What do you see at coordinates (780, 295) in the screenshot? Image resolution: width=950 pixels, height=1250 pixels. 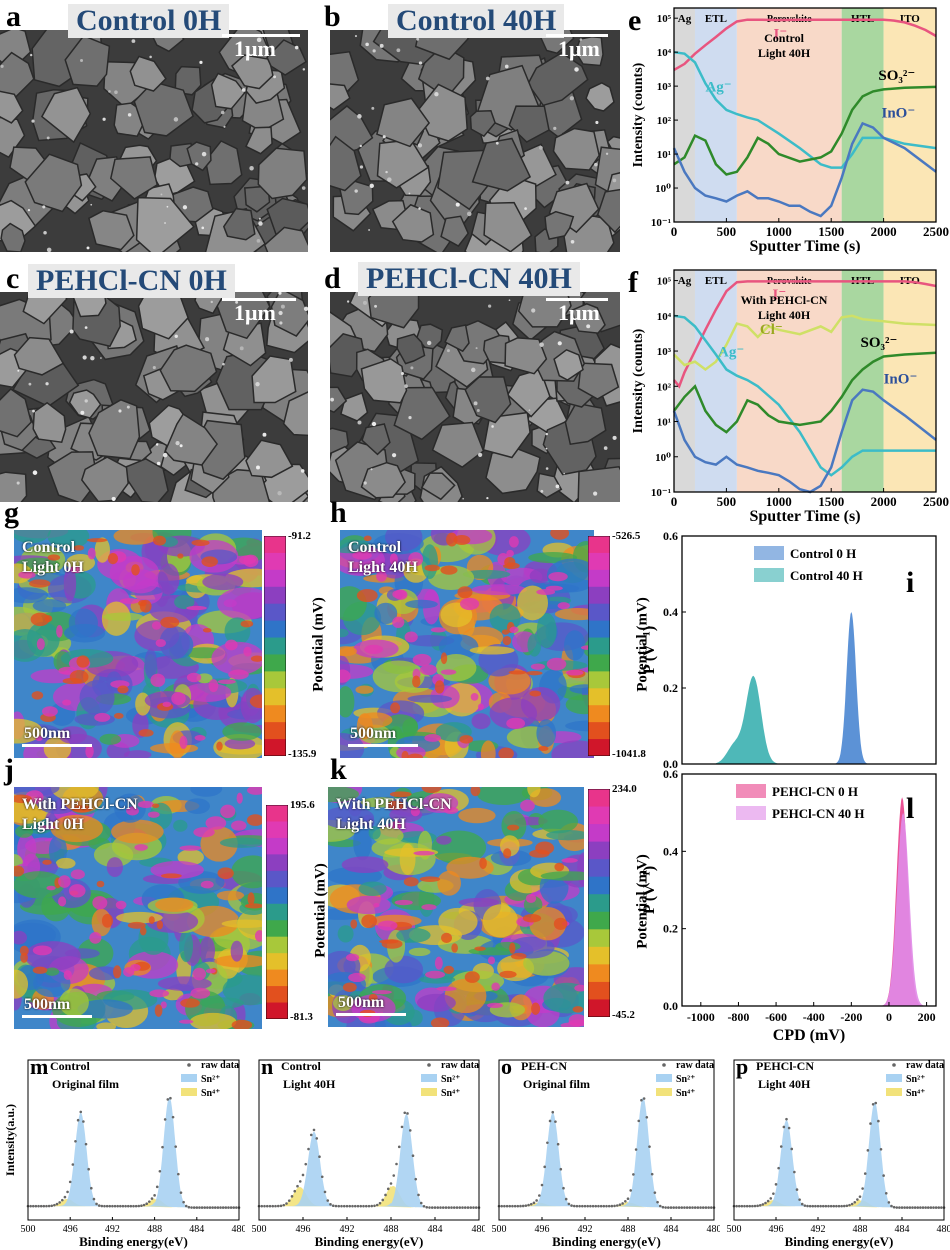 I see `series-label: I⁻` at bounding box center [780, 295].